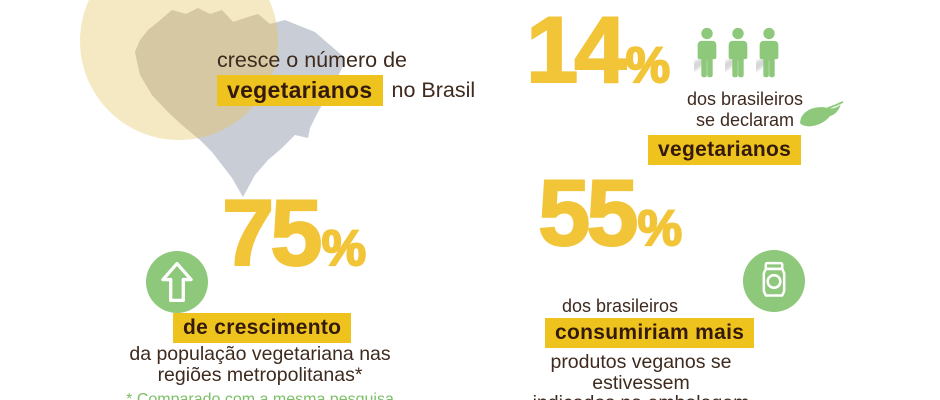  I want to click on stat-declared-percent-sign: %, so click(648, 65).